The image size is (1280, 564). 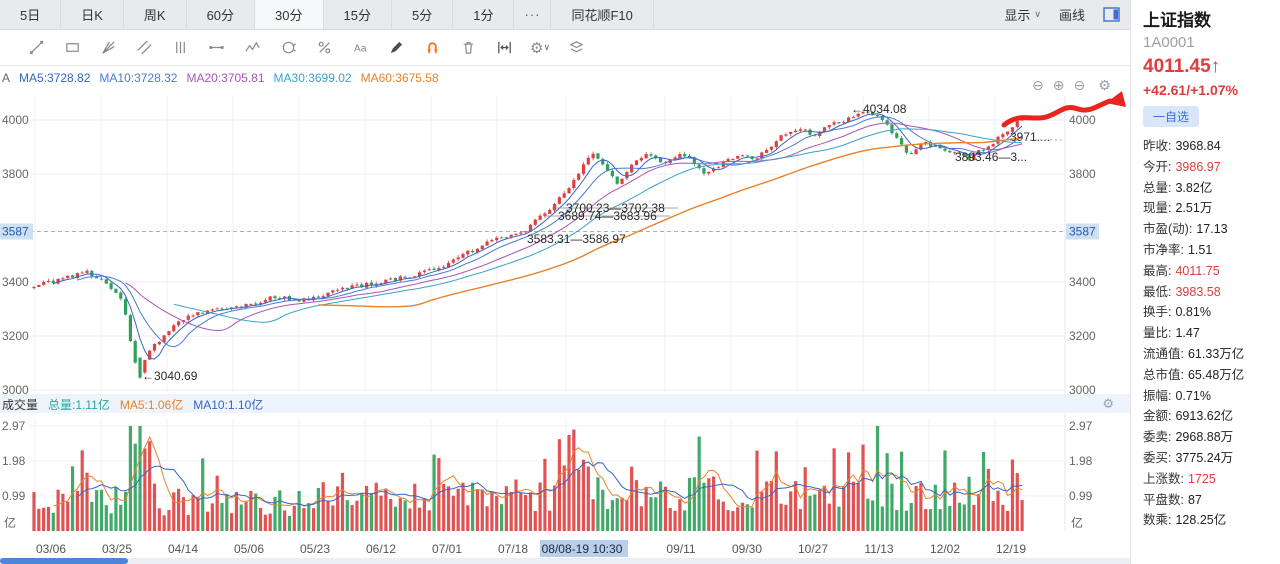 I want to click on svg-text: 09/11, so click(x=680, y=549).